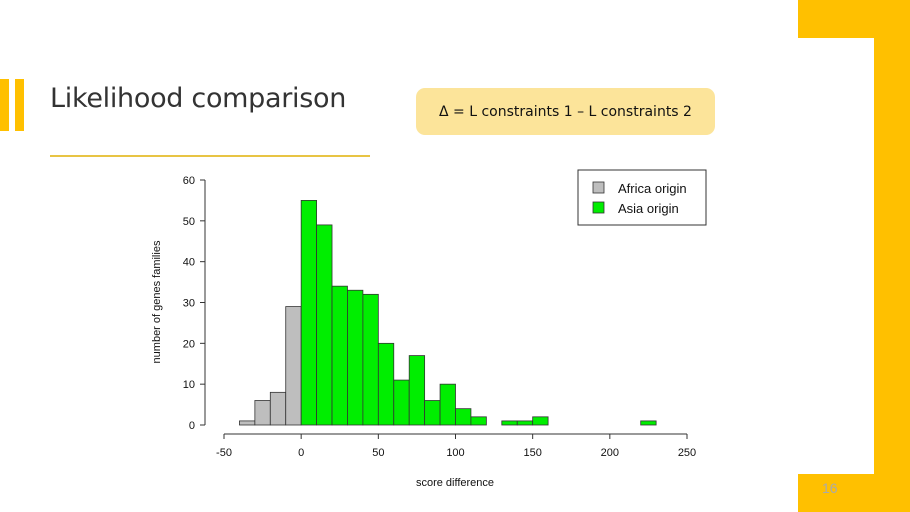  Describe the element at coordinates (598, 207) in the screenshot. I see `legend-swatch-asia` at that location.